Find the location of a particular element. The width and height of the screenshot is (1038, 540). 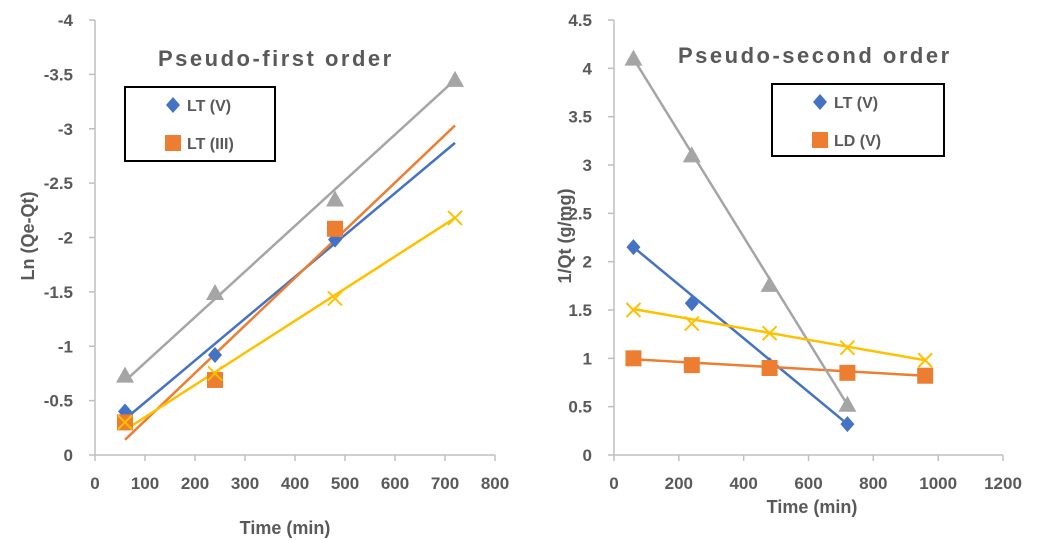

y-tick-label: 1.5 is located at coordinates (580, 310).